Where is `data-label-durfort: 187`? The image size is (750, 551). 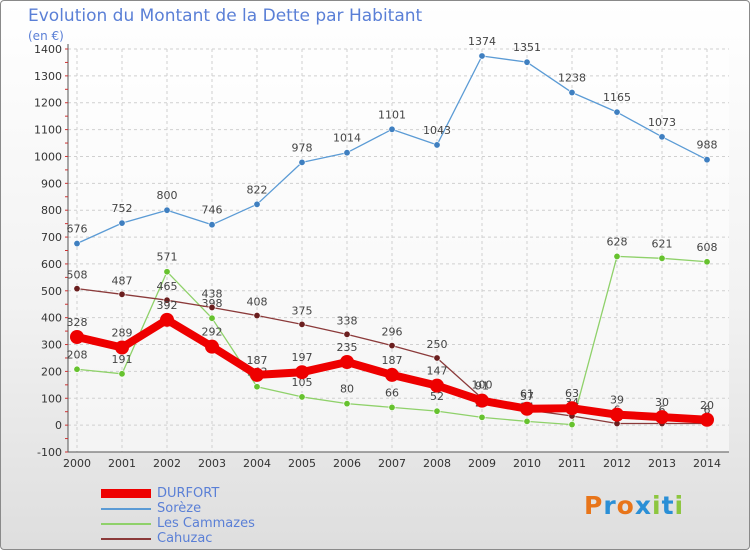
data-label-durfort: 187 is located at coordinates (392, 360).